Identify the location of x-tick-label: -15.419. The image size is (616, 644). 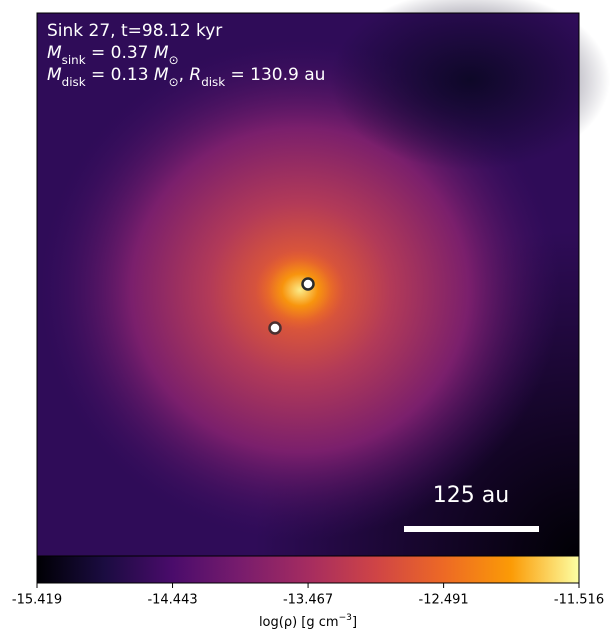
(37, 600).